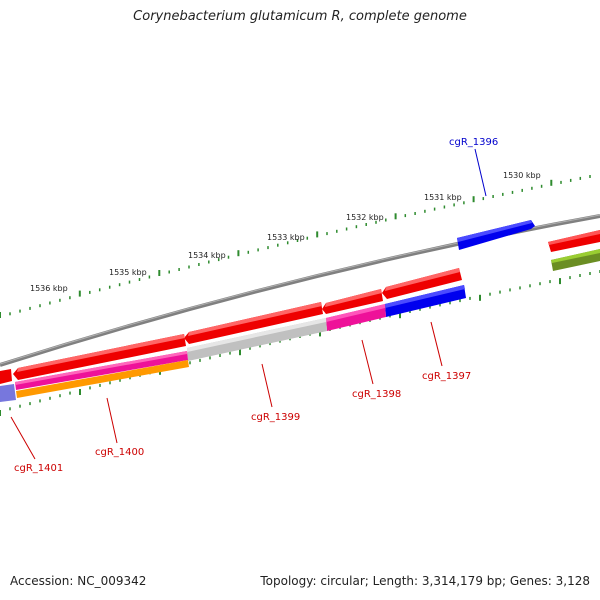 The width and height of the screenshot is (600, 600). Describe the element at coordinates (99, 357) in the screenshot. I see `gene-cgR_1400-red` at that location.